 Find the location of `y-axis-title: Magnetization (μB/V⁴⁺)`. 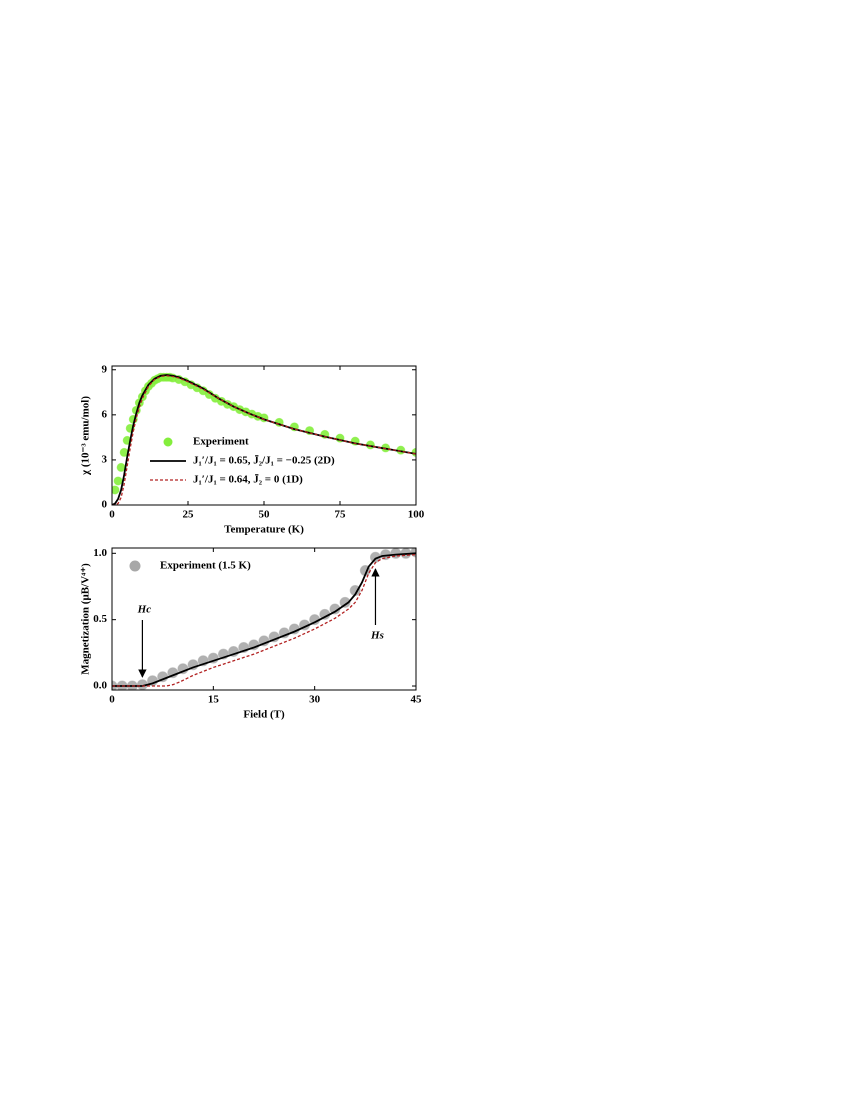

y-axis-title: Magnetization (μB/V⁴⁺) is located at coordinates (86, 619).